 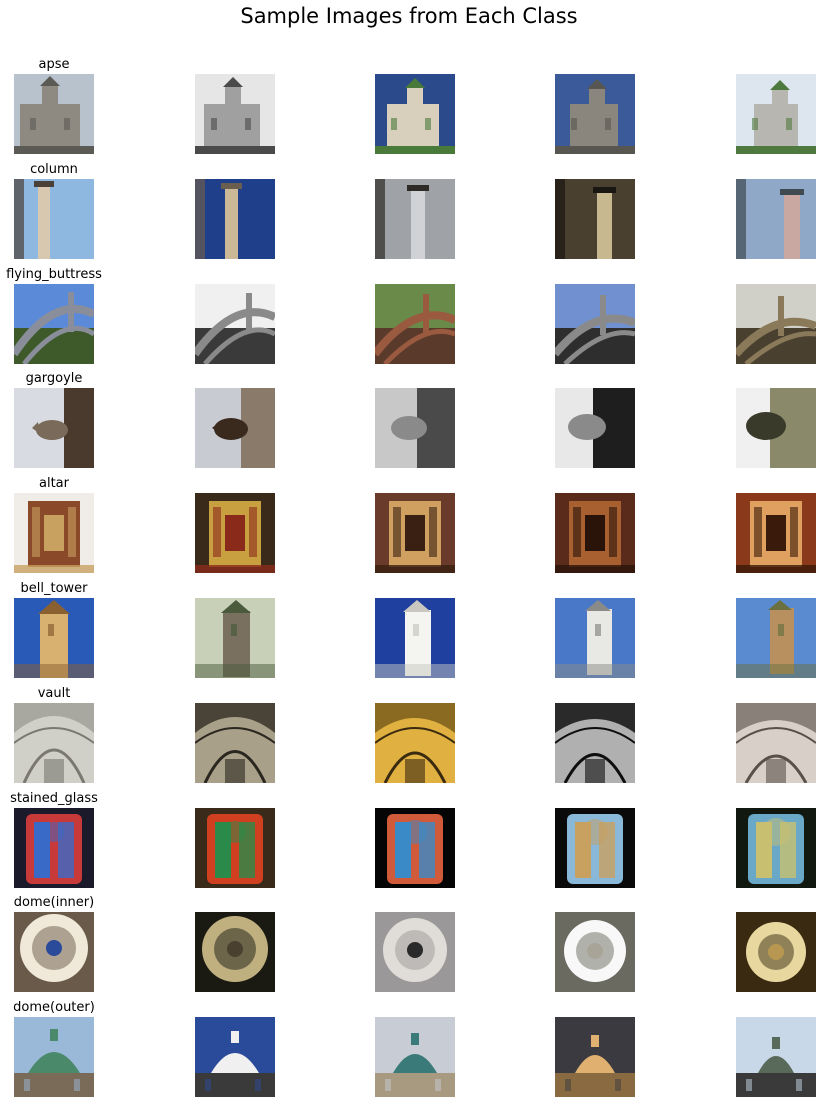 I want to click on class-label: dome(outer), so click(x=54, y=1008).